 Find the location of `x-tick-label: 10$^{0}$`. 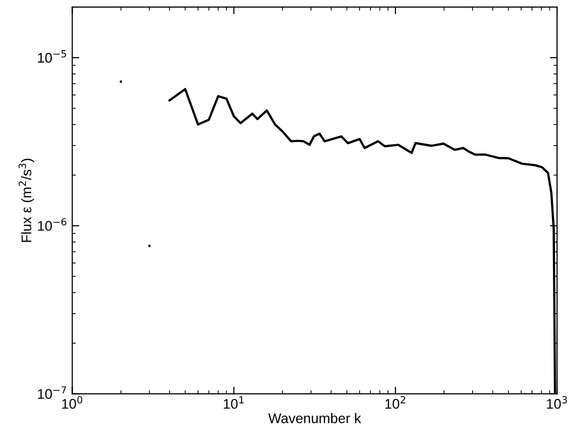

x-tick-label: 10$^{0}$ is located at coordinates (72, 402).